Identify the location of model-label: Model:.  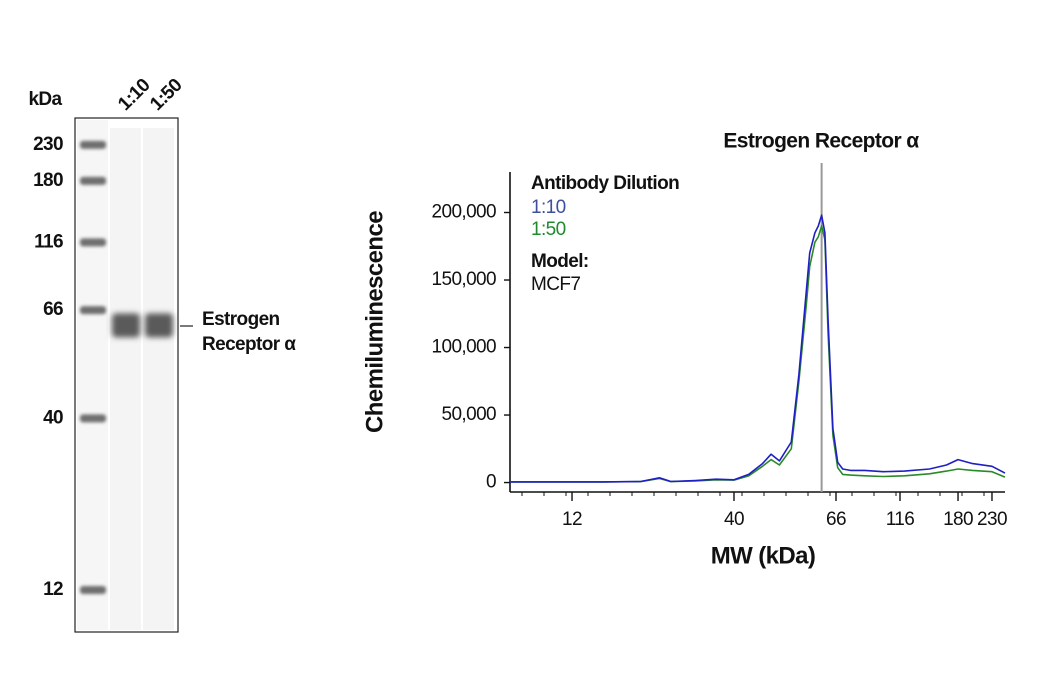
(560, 261).